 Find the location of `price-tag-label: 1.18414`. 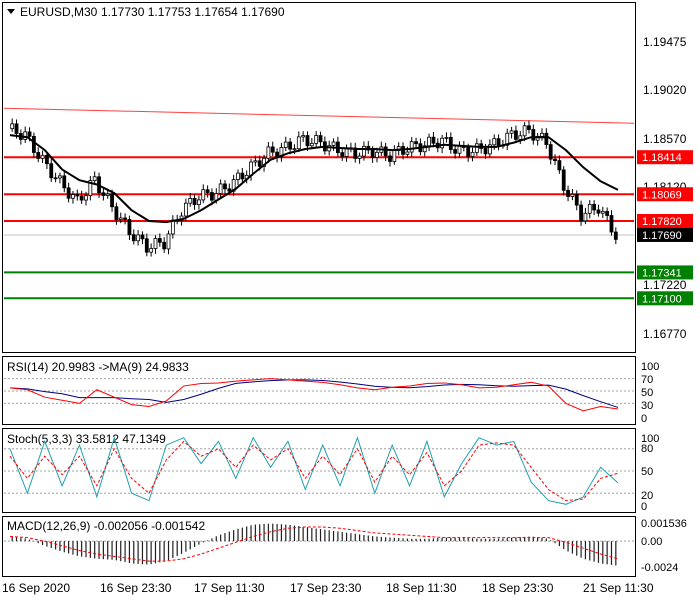

price-tag-label: 1.18414 is located at coordinates (662, 158).